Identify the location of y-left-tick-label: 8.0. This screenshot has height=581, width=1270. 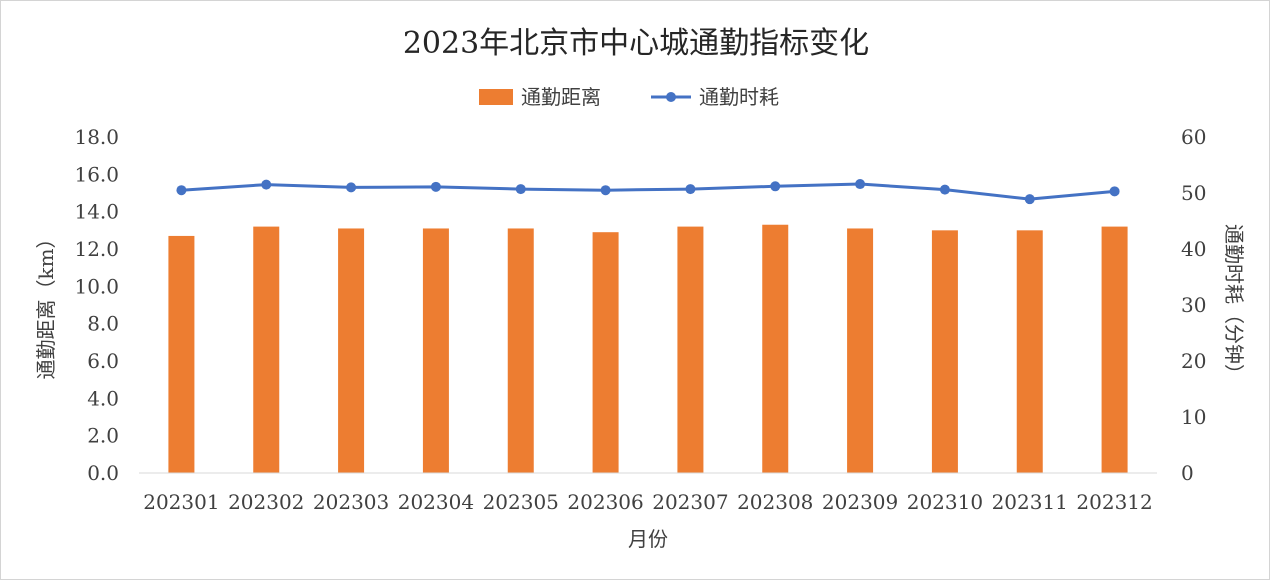
(103, 324).